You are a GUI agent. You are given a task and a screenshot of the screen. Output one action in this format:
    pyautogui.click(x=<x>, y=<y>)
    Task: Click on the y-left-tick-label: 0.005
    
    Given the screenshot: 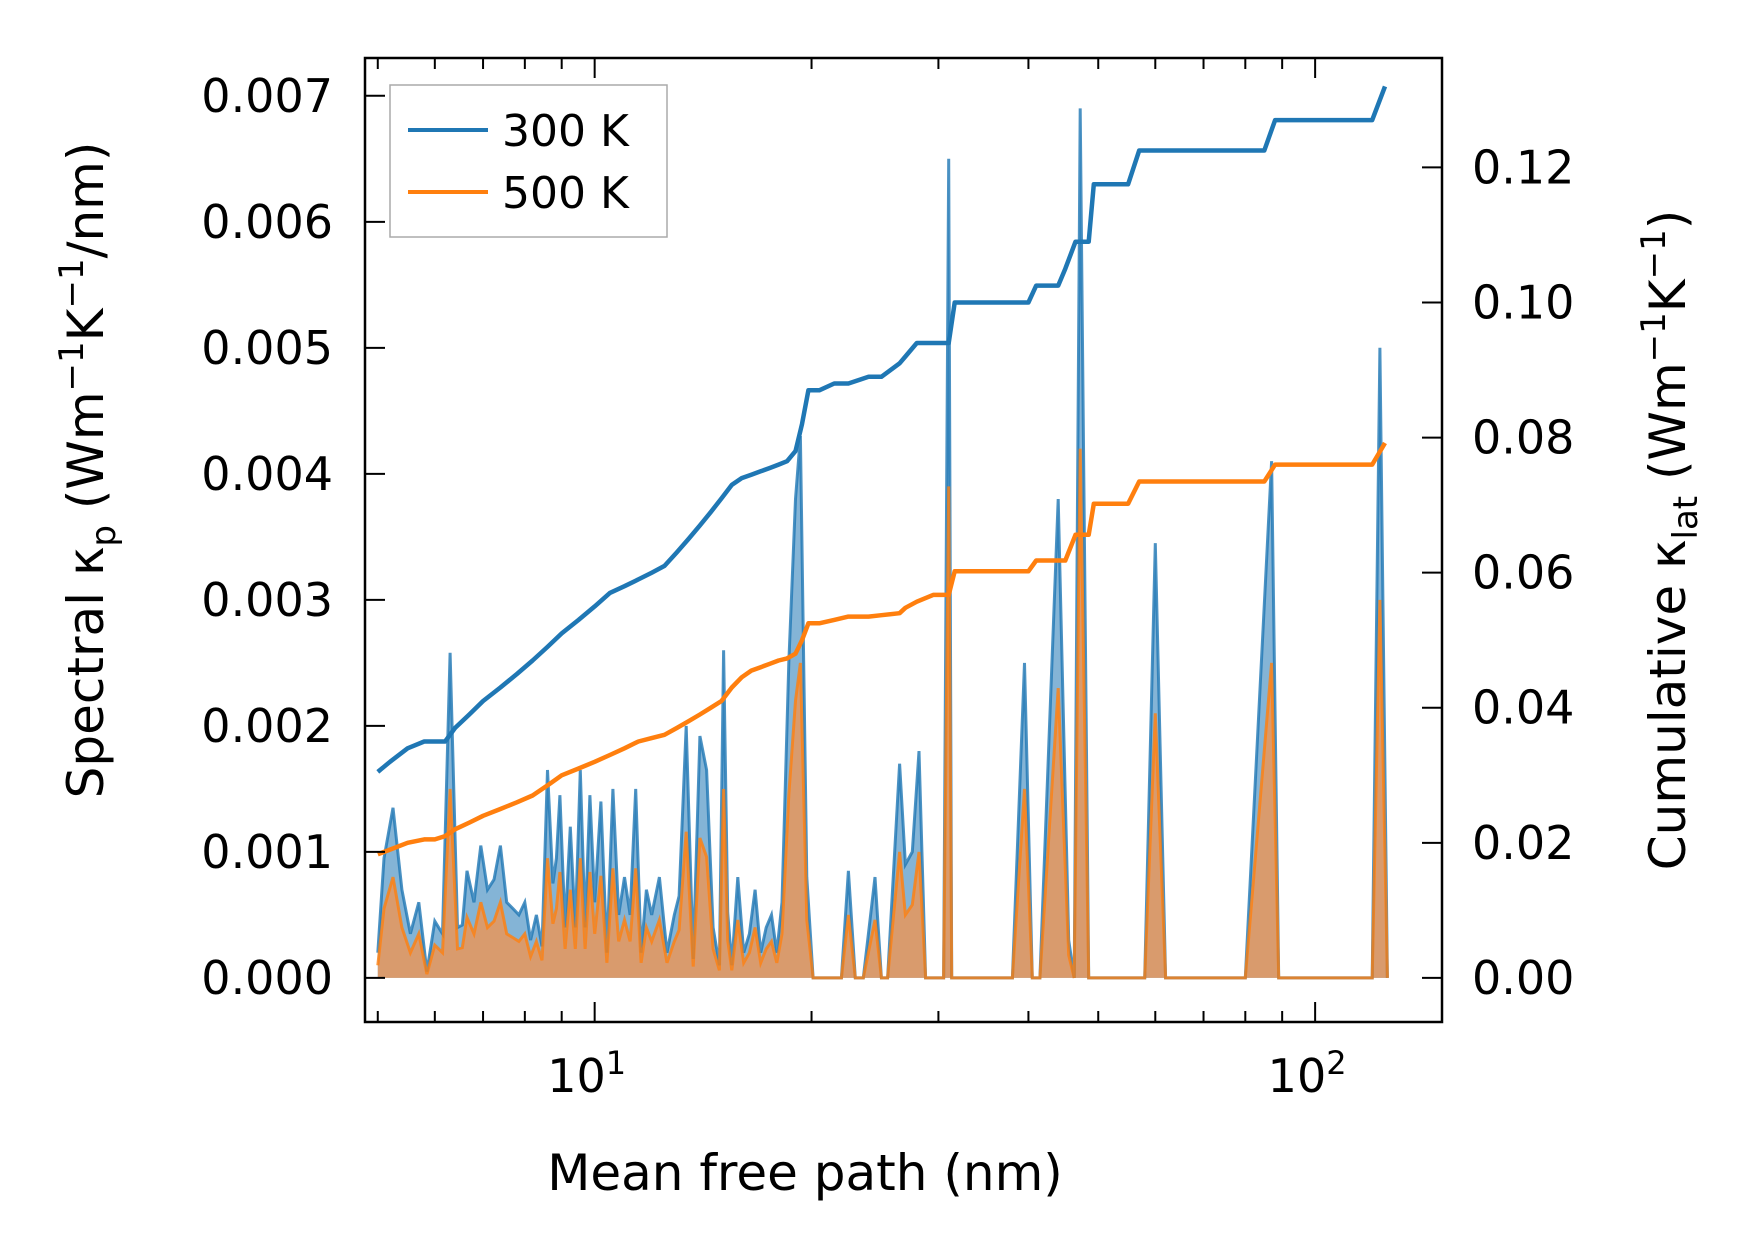 What is the action you would take?
    pyautogui.click(x=267, y=348)
    